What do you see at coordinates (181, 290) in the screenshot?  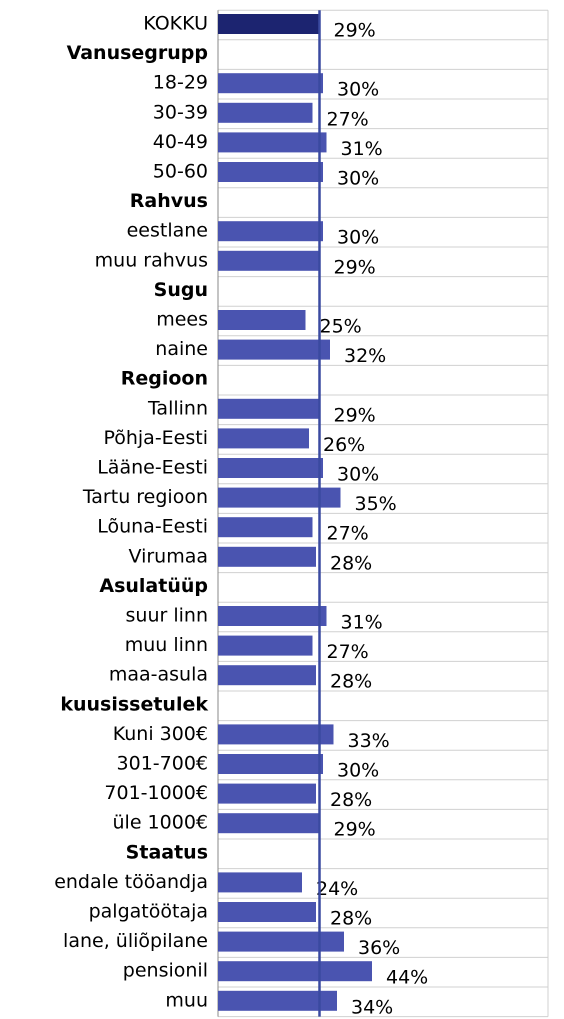 I see `group-header: Sugu` at bounding box center [181, 290].